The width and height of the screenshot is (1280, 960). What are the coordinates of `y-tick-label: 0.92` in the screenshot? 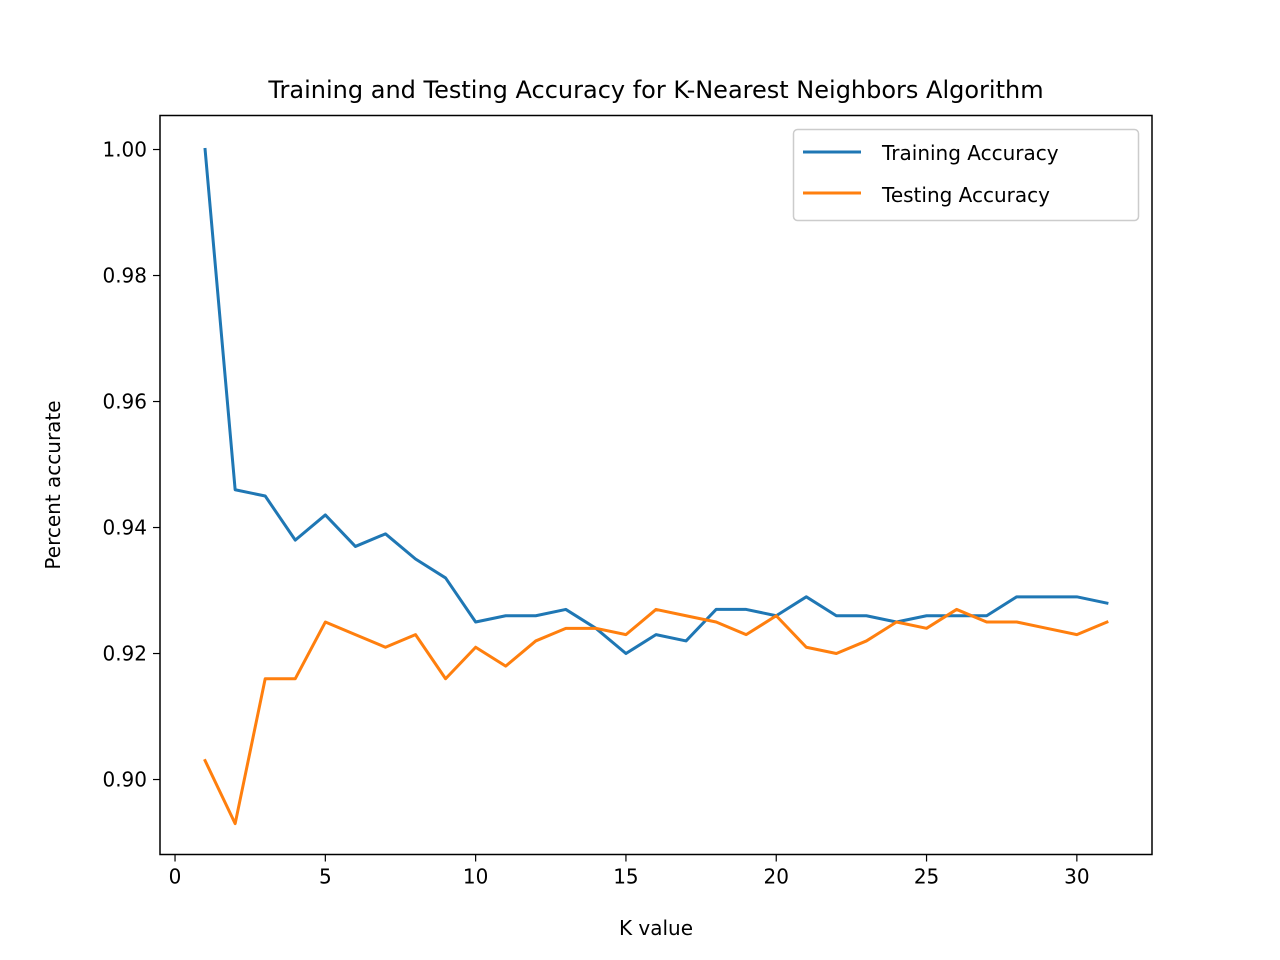 It's located at (124, 654).